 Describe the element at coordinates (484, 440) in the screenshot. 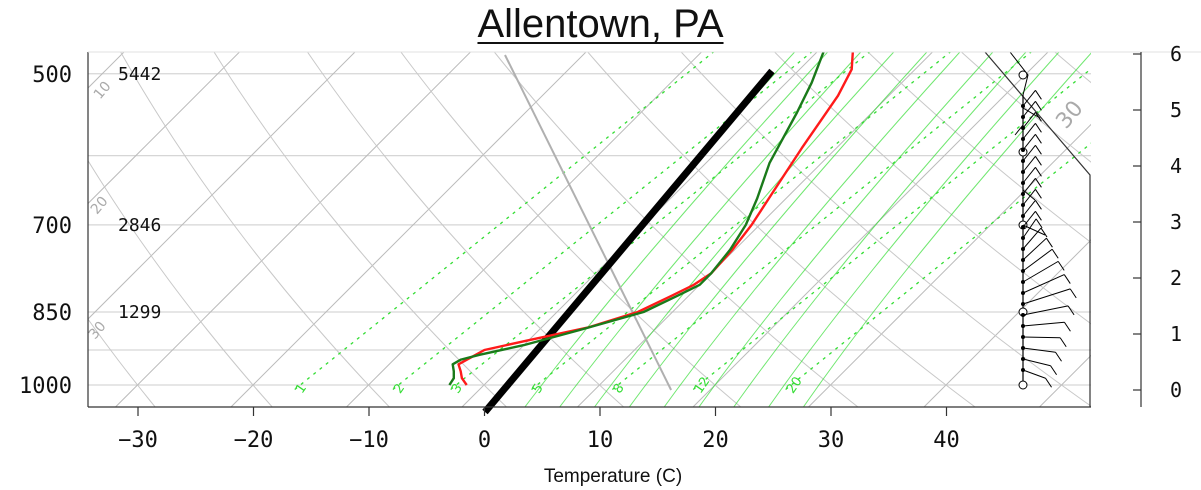

I see `x-tick-label: 0` at that location.